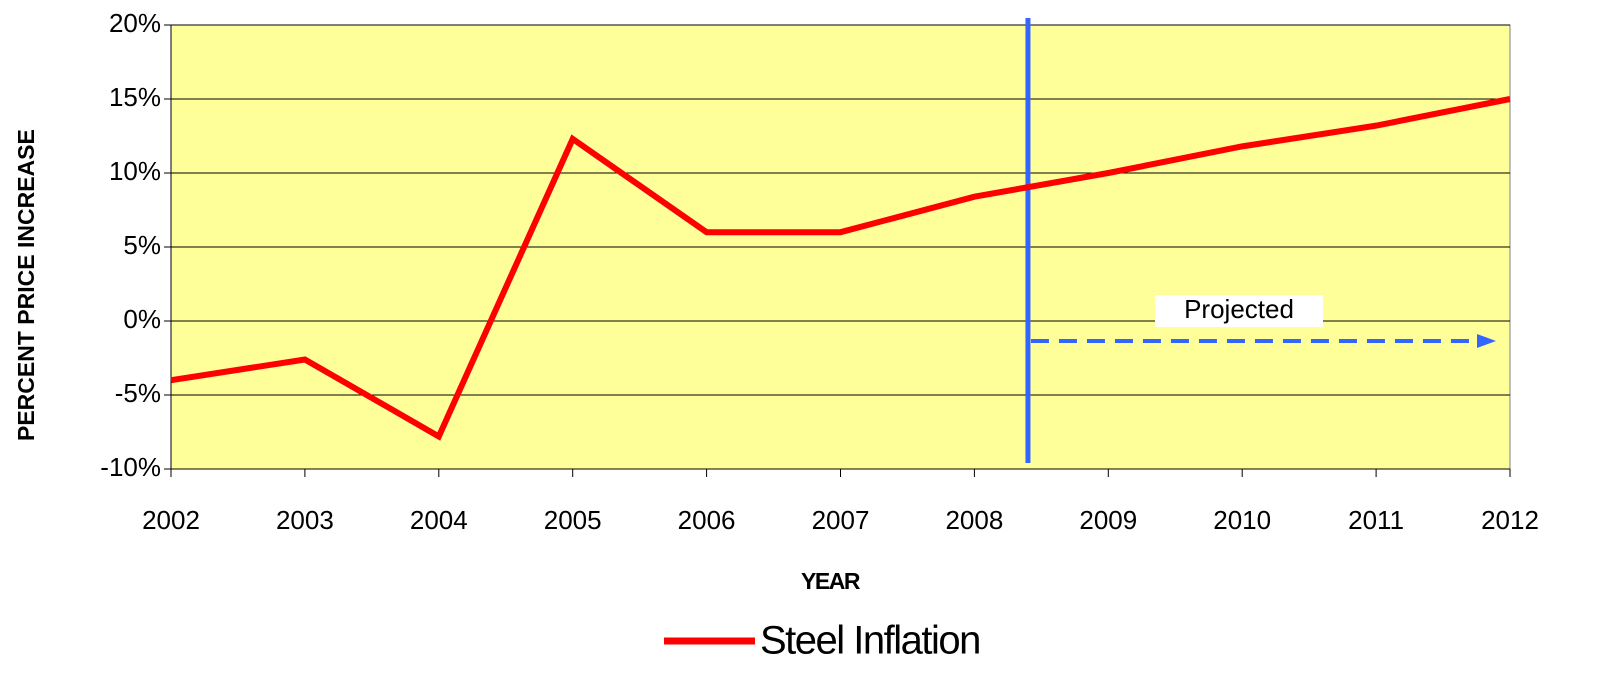  What do you see at coordinates (573, 520) in the screenshot?
I see `x-tick-label: 2005` at bounding box center [573, 520].